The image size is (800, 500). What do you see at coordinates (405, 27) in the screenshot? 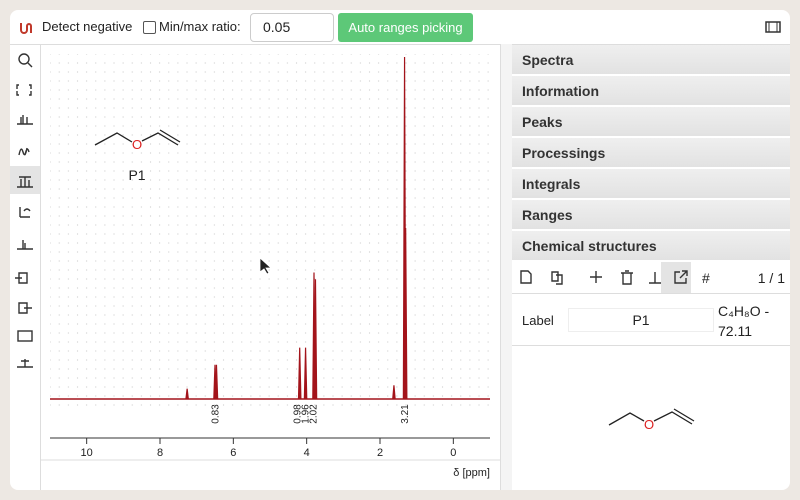
I see `auto-ranges-button: Auto ranges picking` at bounding box center [405, 27].